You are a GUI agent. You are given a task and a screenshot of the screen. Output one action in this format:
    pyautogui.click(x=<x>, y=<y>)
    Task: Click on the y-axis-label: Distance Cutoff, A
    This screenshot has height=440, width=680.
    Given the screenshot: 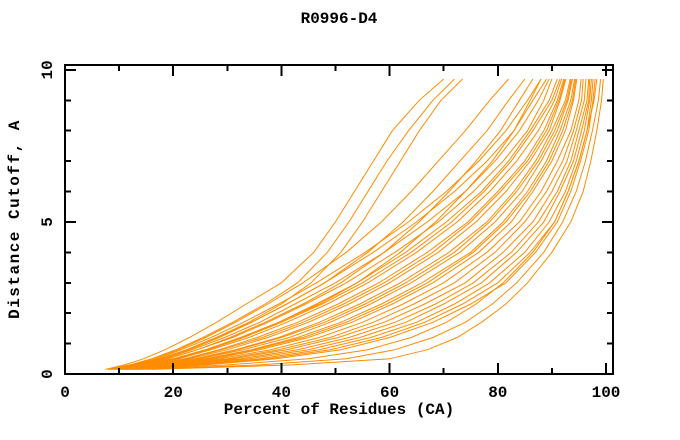 What is the action you would take?
    pyautogui.click(x=15, y=219)
    